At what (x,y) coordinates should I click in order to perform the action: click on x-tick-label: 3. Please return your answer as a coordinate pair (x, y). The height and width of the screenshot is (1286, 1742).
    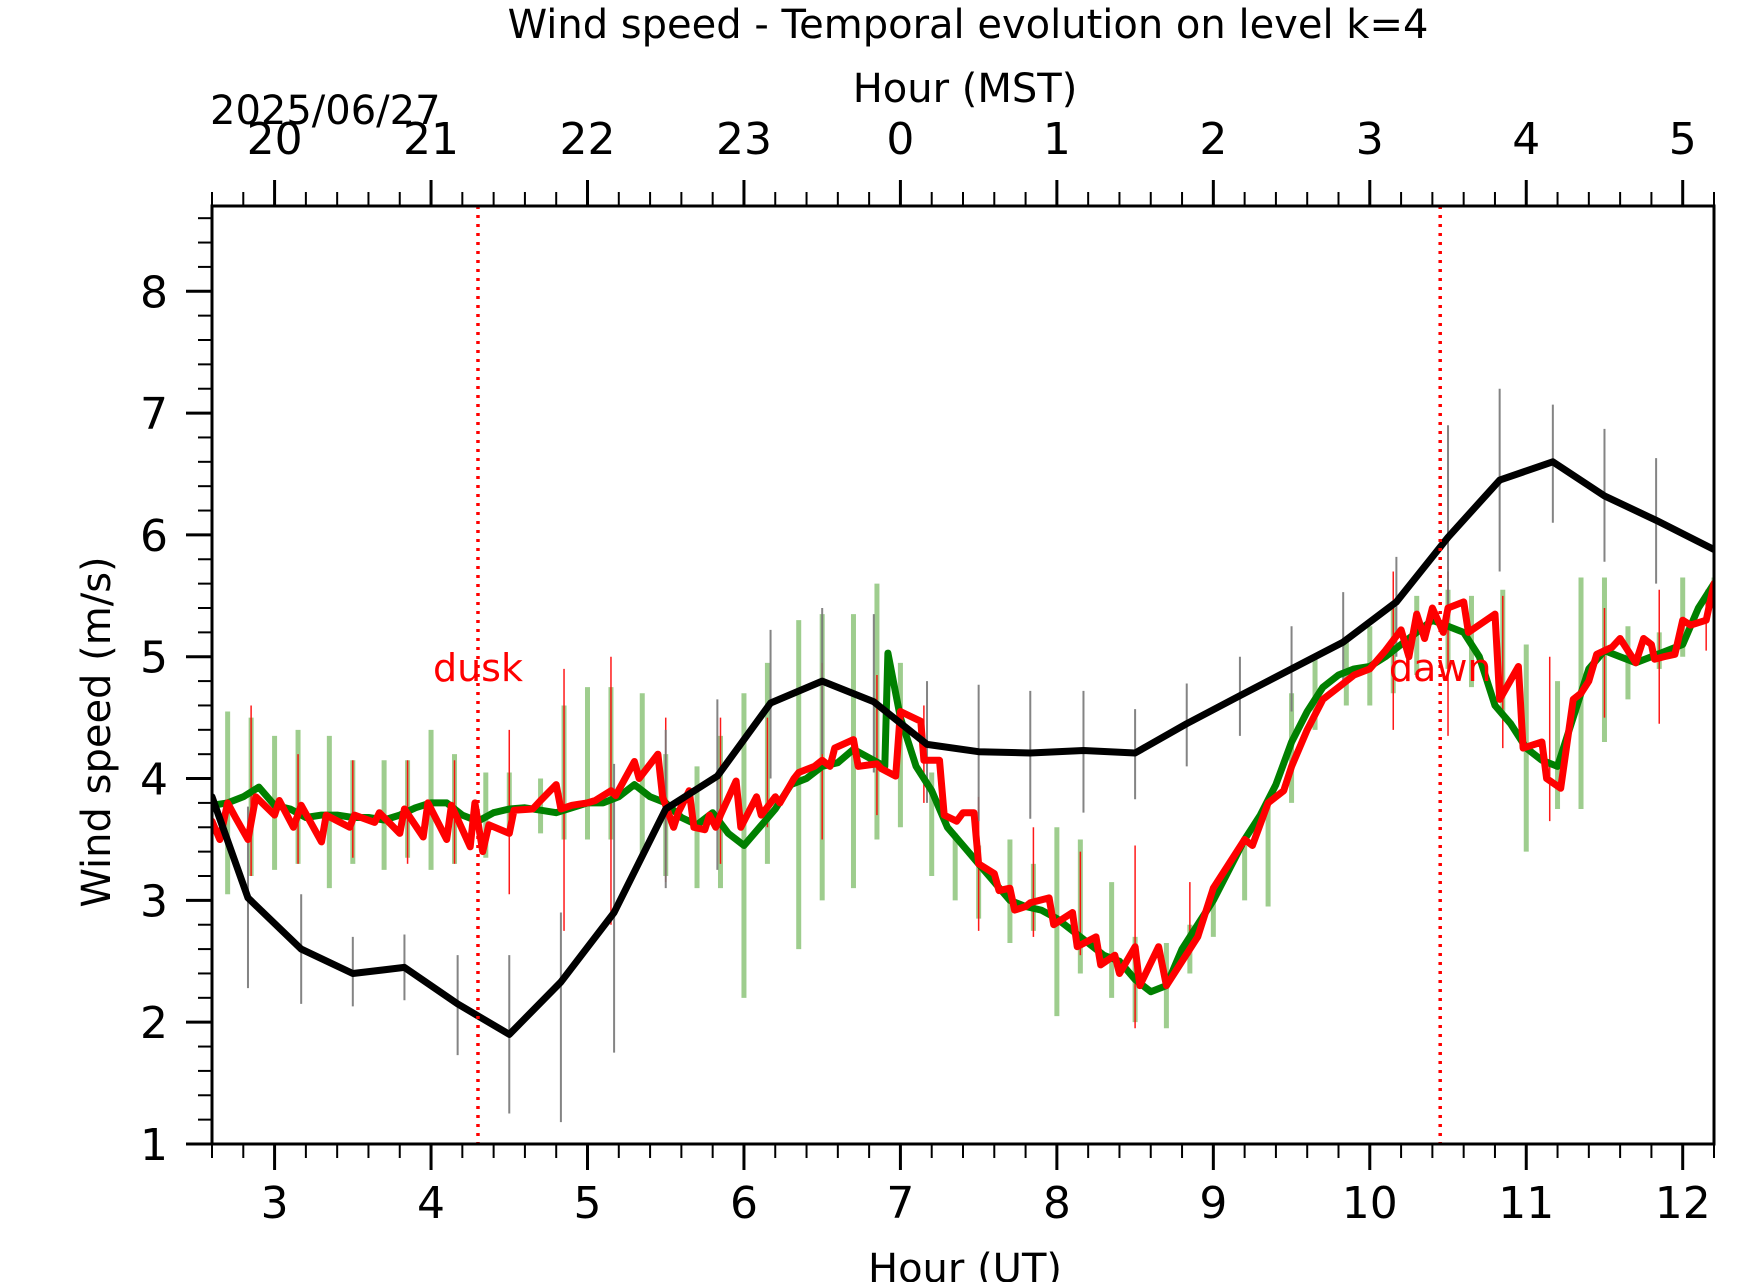
    Looking at the image, I should click on (275, 1203).